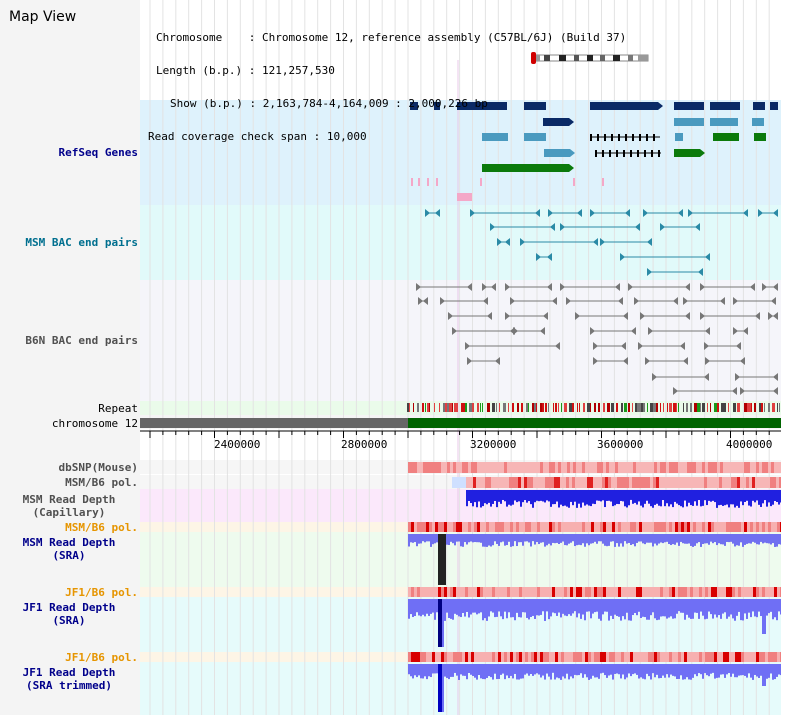 This screenshot has height=715, width=800. What do you see at coordinates (81, 340) in the screenshot?
I see `b6n-bac-label: B6N BAC end pairs` at bounding box center [81, 340].